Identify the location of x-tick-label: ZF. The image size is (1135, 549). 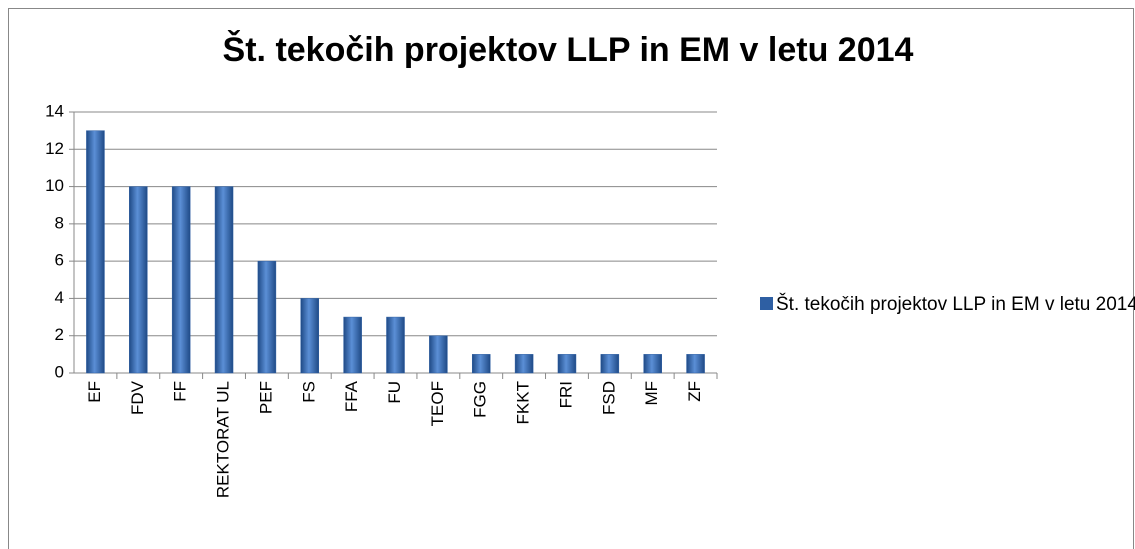
(694, 391).